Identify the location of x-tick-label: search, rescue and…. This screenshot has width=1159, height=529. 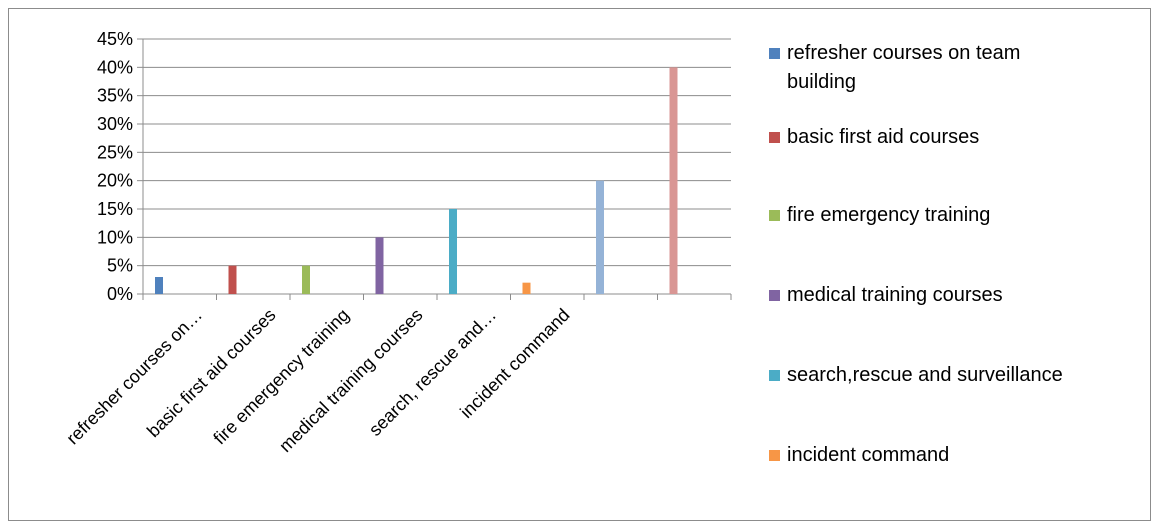
(432, 372).